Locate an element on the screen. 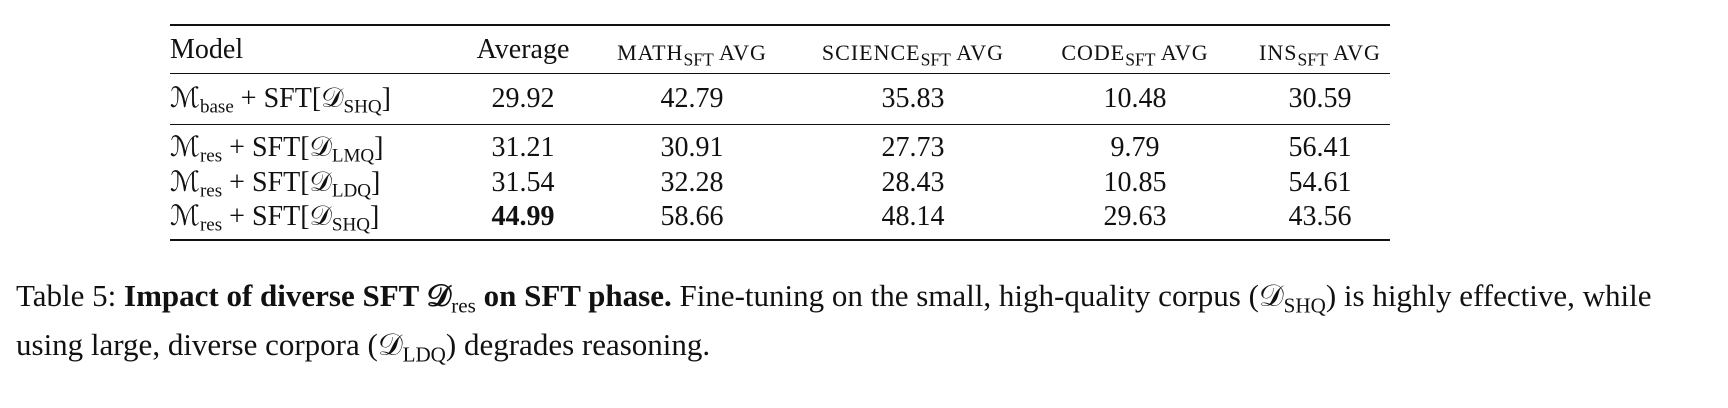 This screenshot has height=408, width=1728. value-cell: 43.56 is located at coordinates (1320, 216).